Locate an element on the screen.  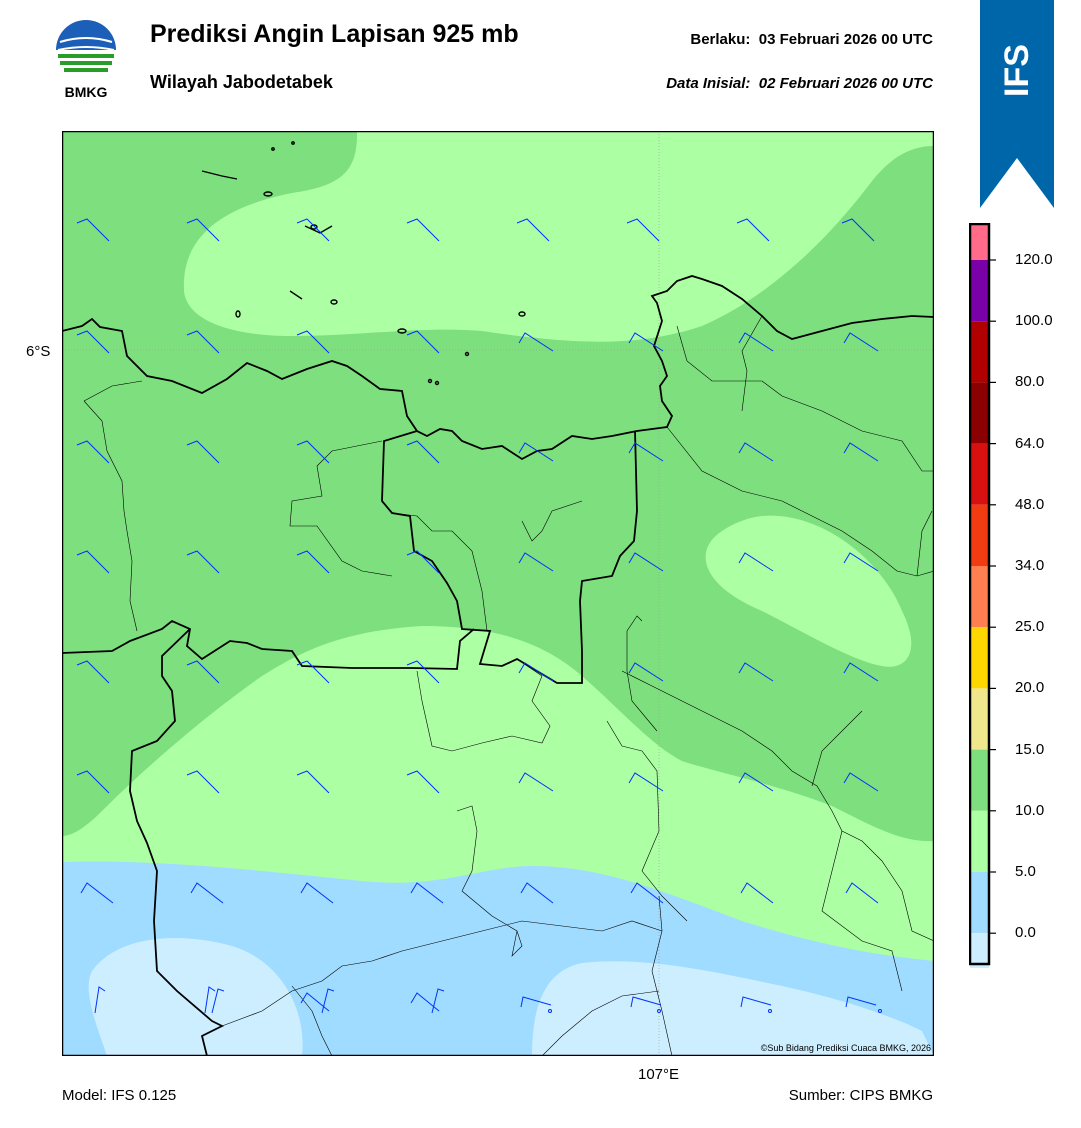
province-border-south is located at coordinates (268, 644).